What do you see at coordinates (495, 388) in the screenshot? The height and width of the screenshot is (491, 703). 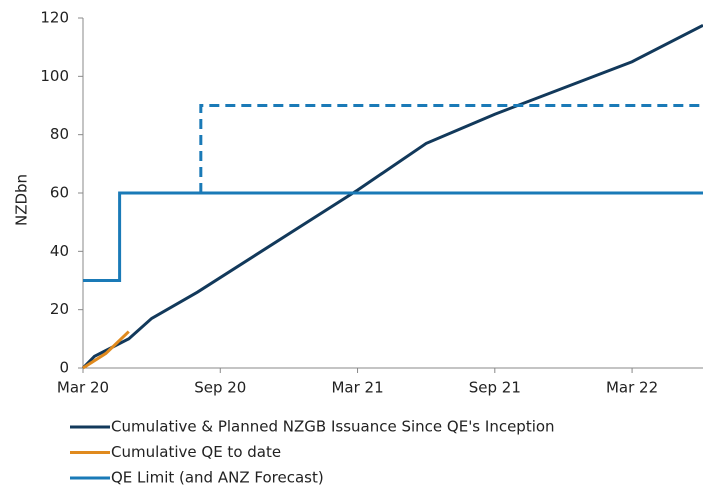 I see `x-tick-label: Sep 21` at bounding box center [495, 388].